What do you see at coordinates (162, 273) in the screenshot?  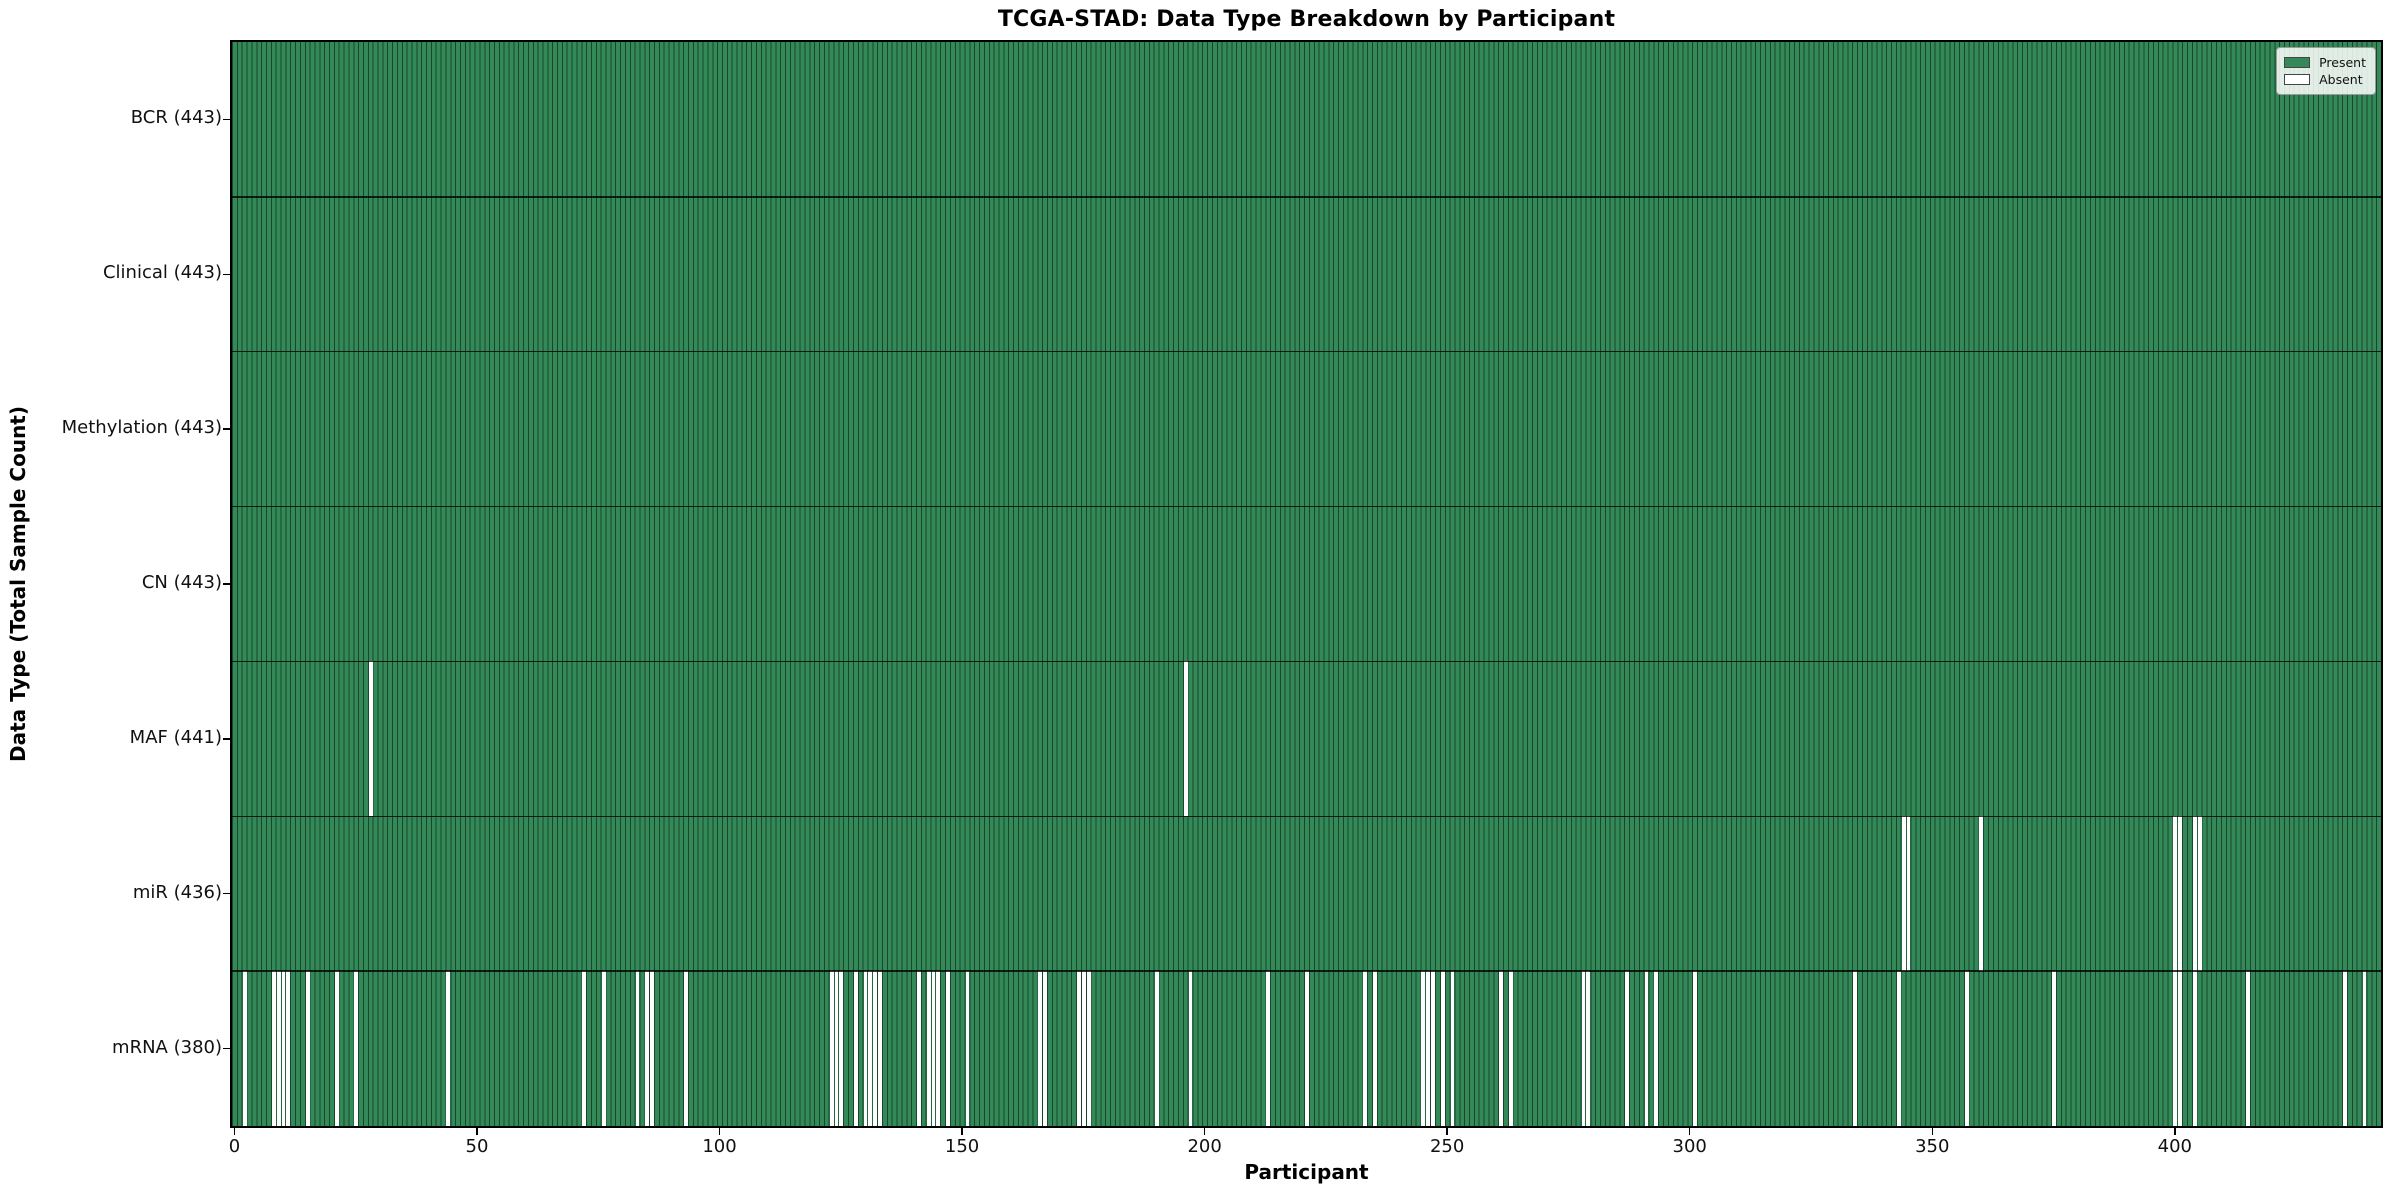 I see `y-tick-label-Clinical: Clinical (443)` at bounding box center [162, 273].